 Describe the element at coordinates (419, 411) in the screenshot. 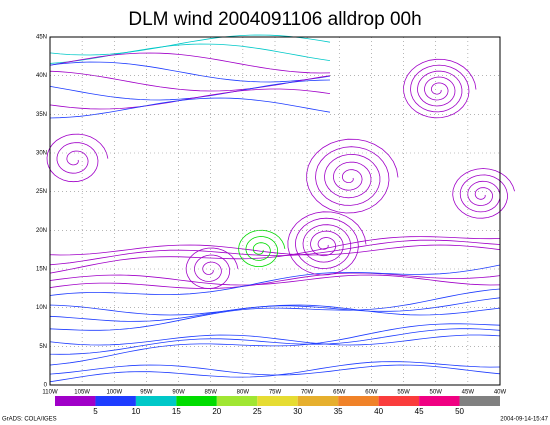

I see `colorbar-label: 45` at that location.